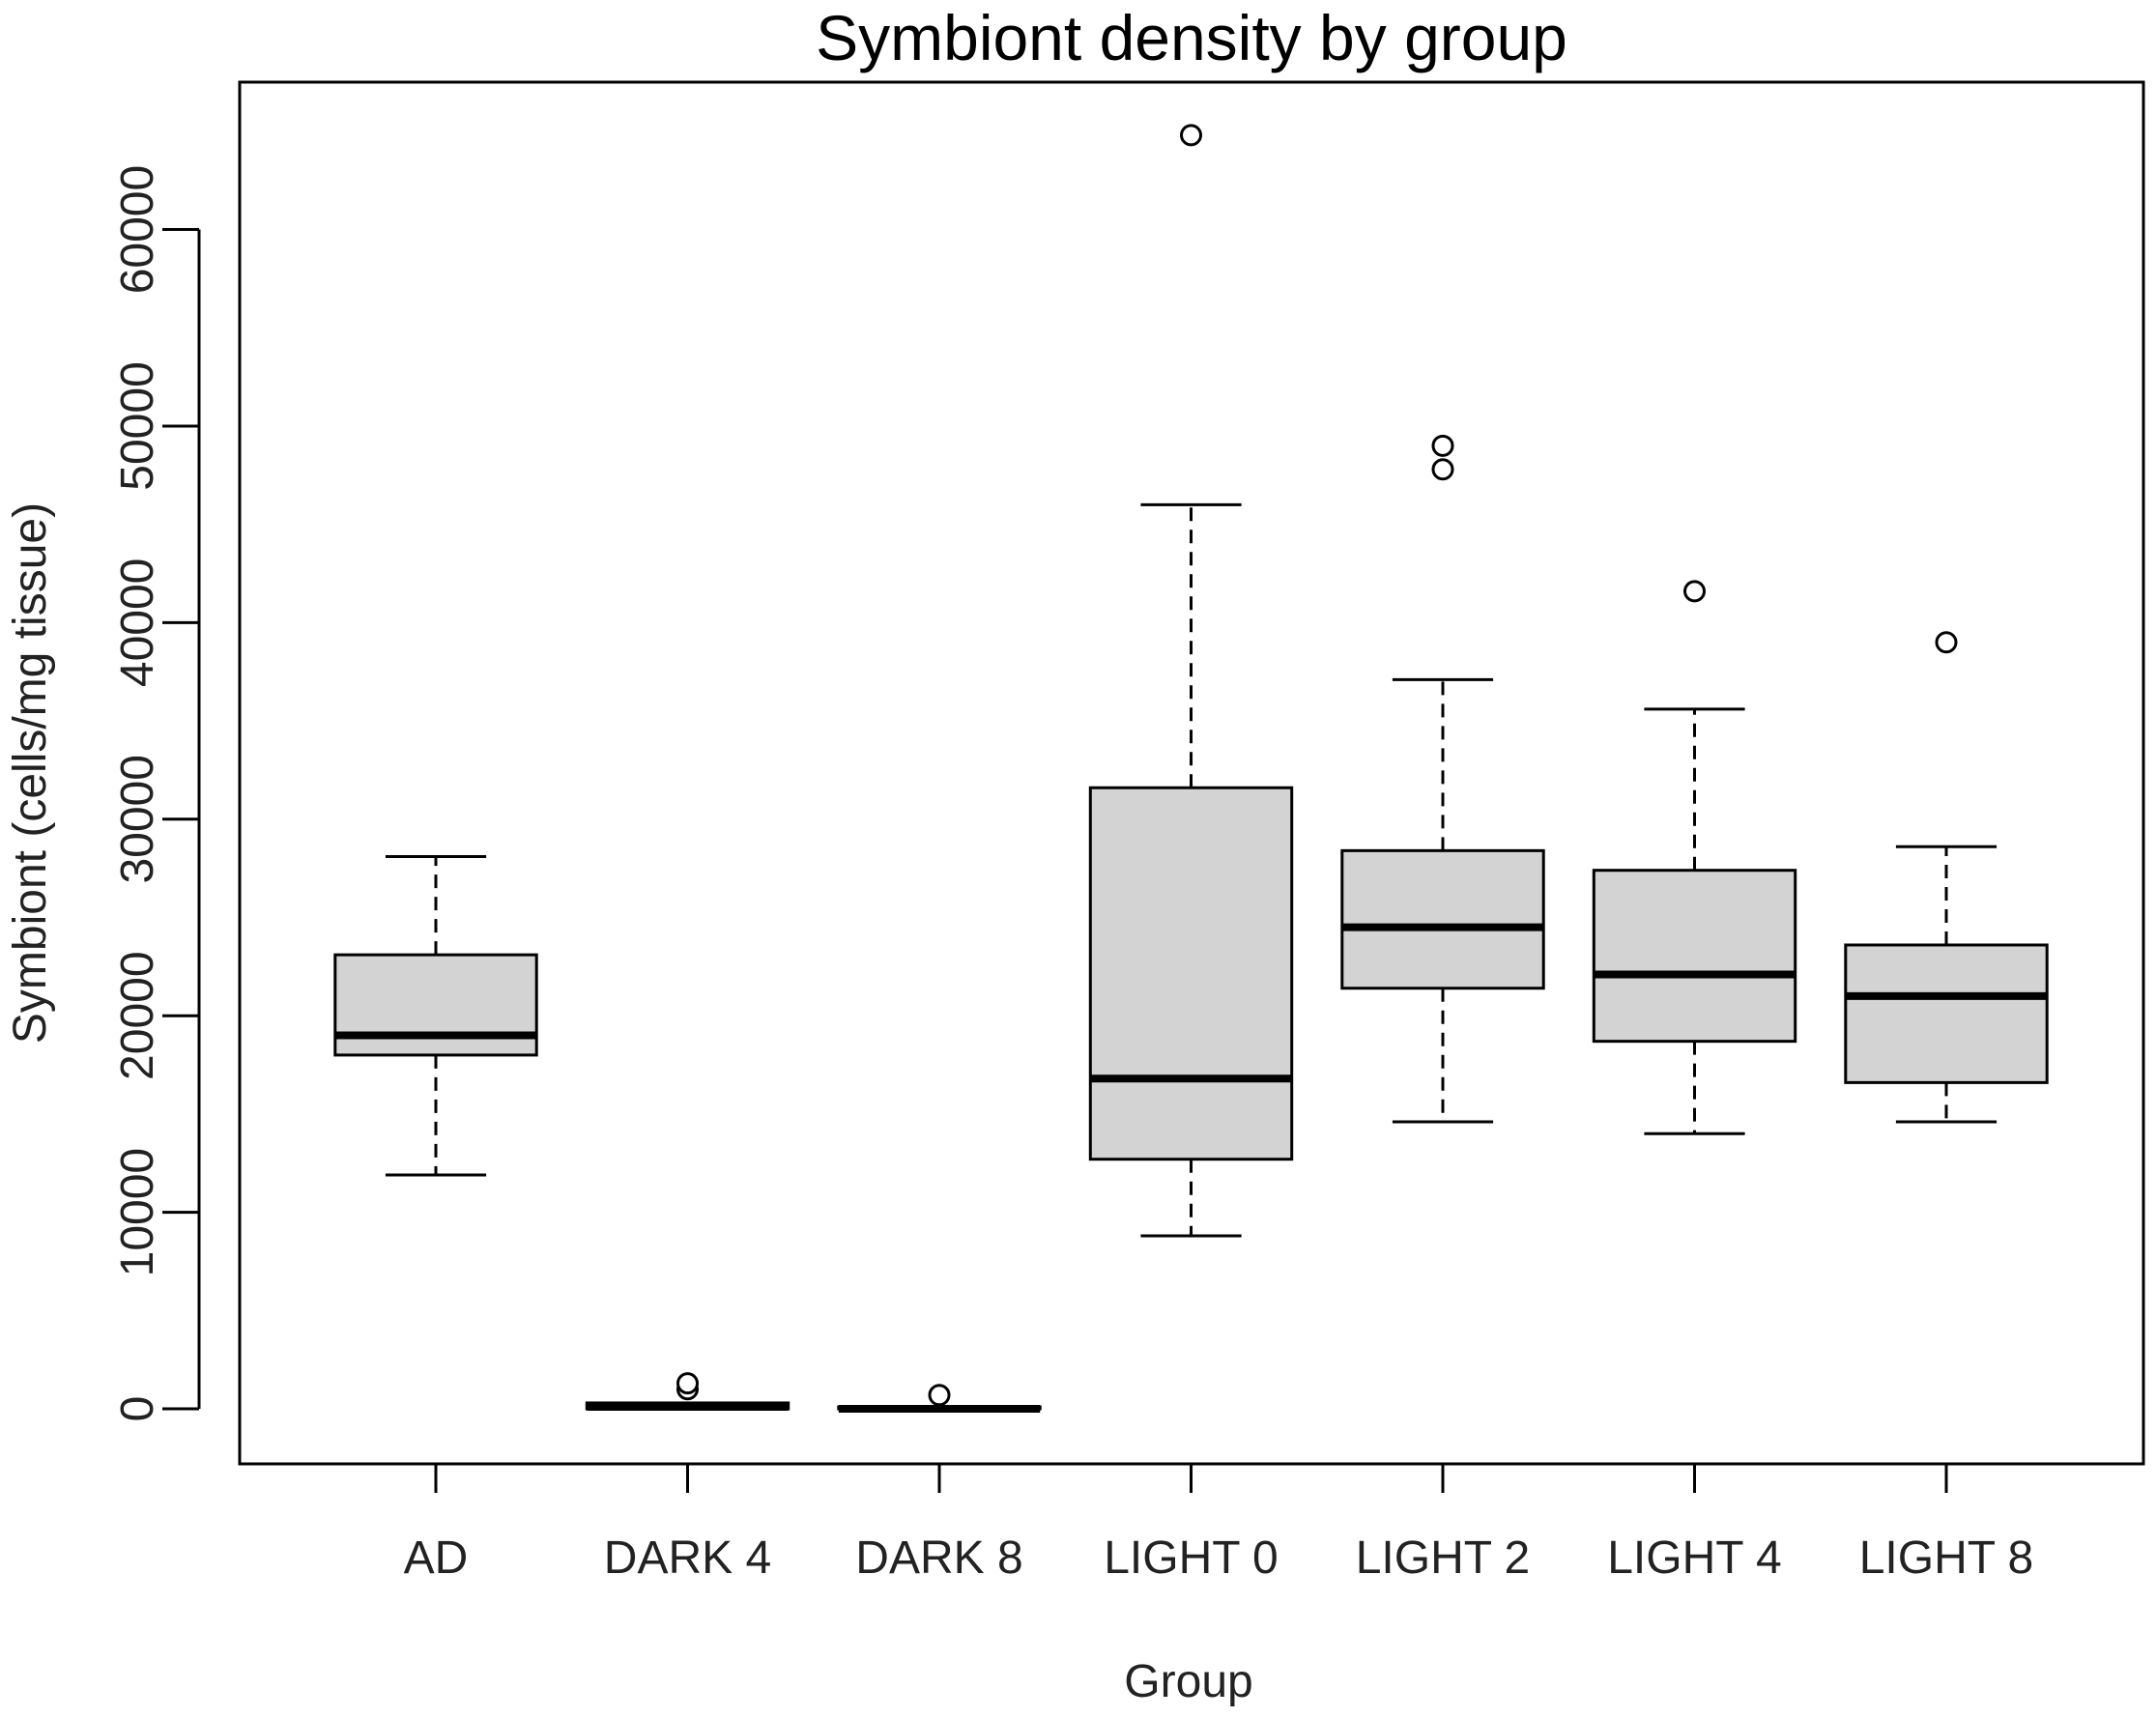 The image size is (2156, 1718). What do you see at coordinates (938, 1558) in the screenshot?
I see `x-tick-label: DARK 8` at bounding box center [938, 1558].